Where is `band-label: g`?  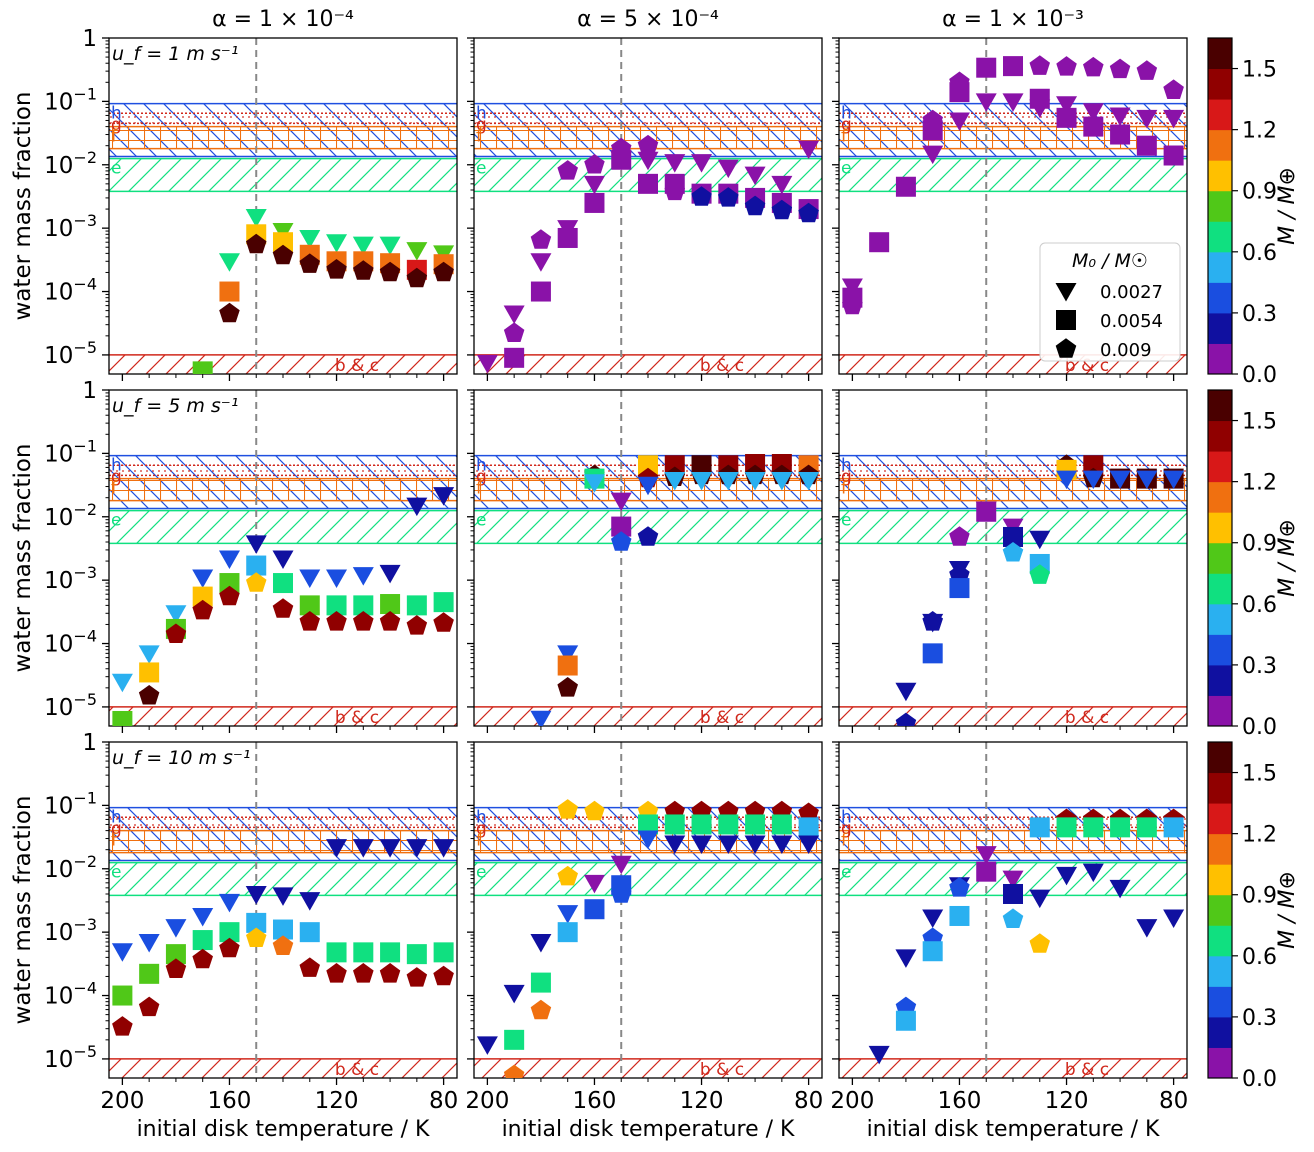 band-label: g is located at coordinates (116, 125).